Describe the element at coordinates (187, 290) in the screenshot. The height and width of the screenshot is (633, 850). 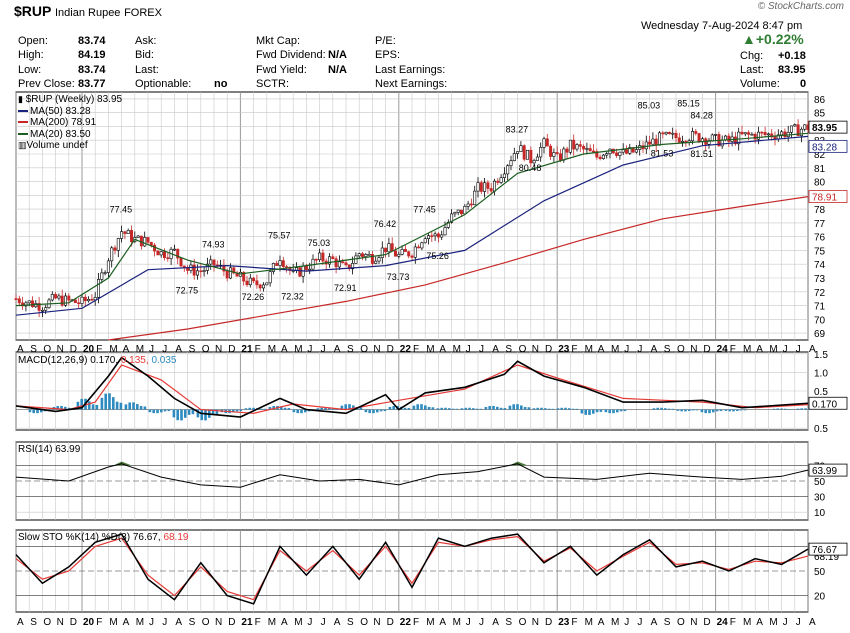
I see `price-annotation: 72.75` at that location.